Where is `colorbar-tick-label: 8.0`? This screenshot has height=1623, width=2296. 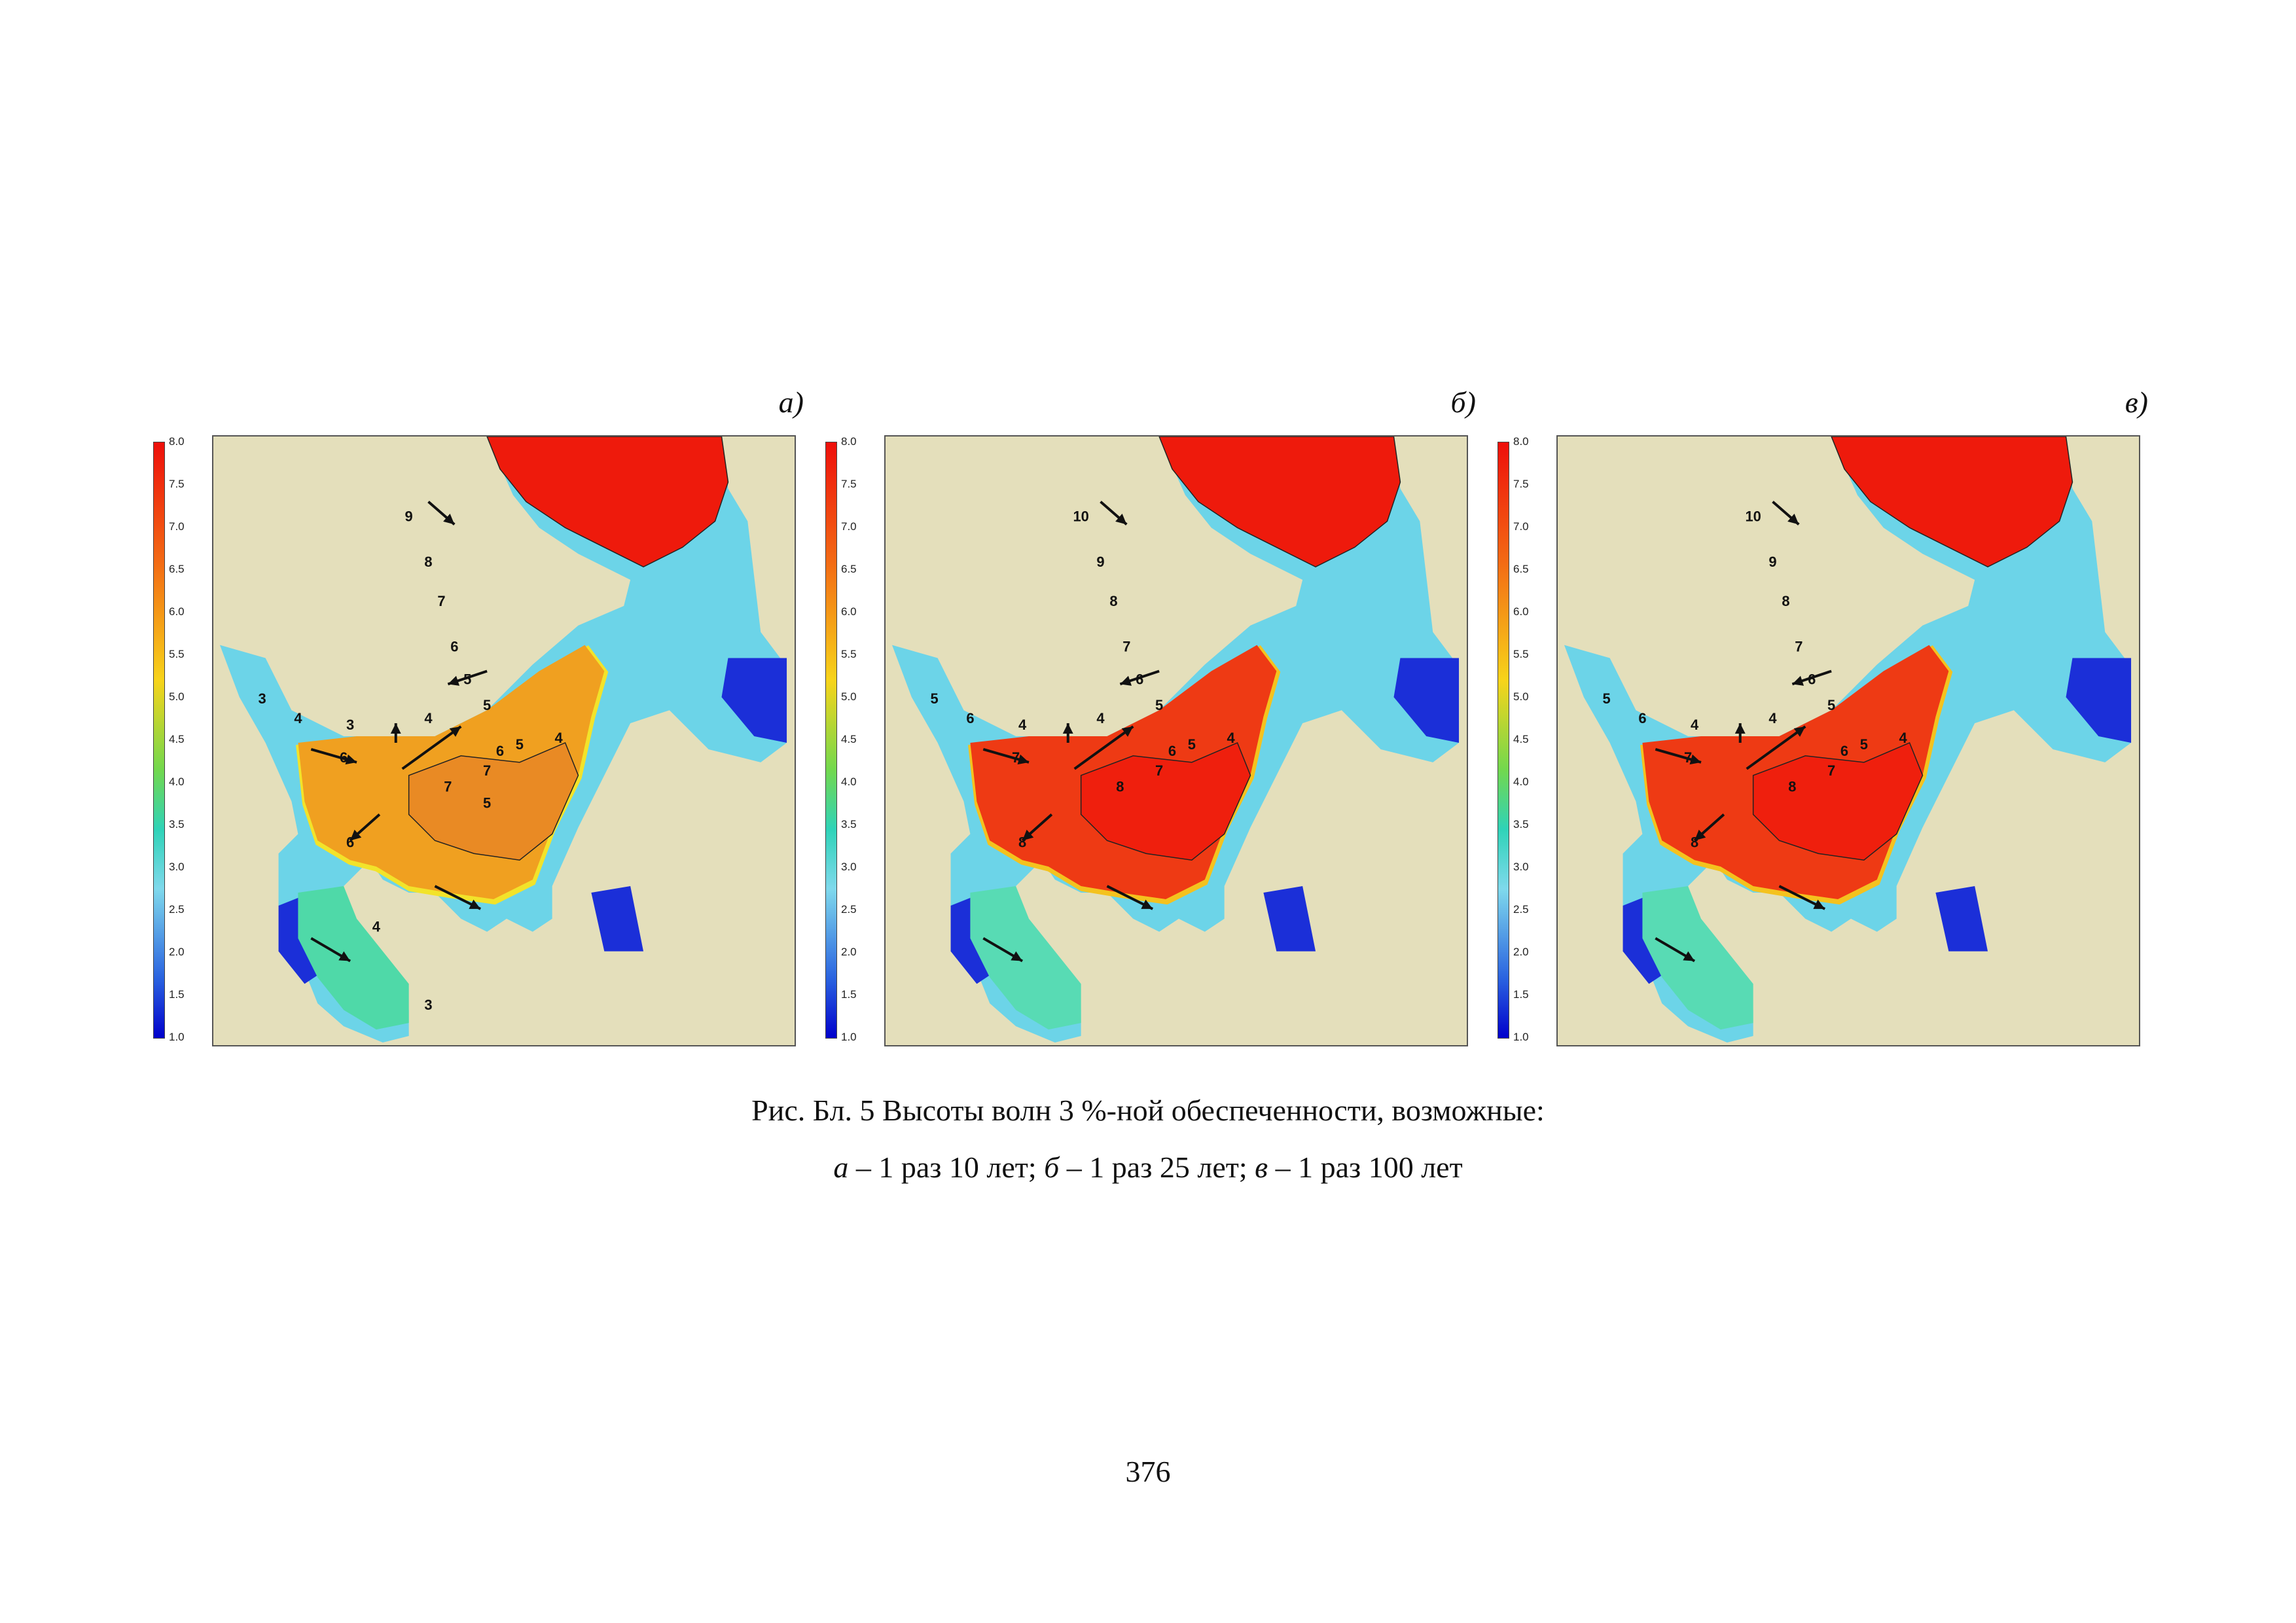
colorbar-tick-label: 8.0 is located at coordinates (1521, 441).